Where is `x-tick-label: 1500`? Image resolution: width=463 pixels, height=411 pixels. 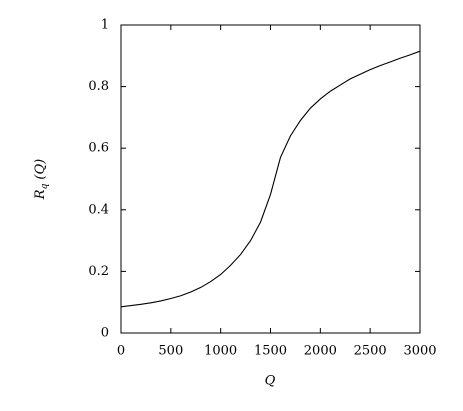
x-tick-label: 1500 is located at coordinates (270, 351).